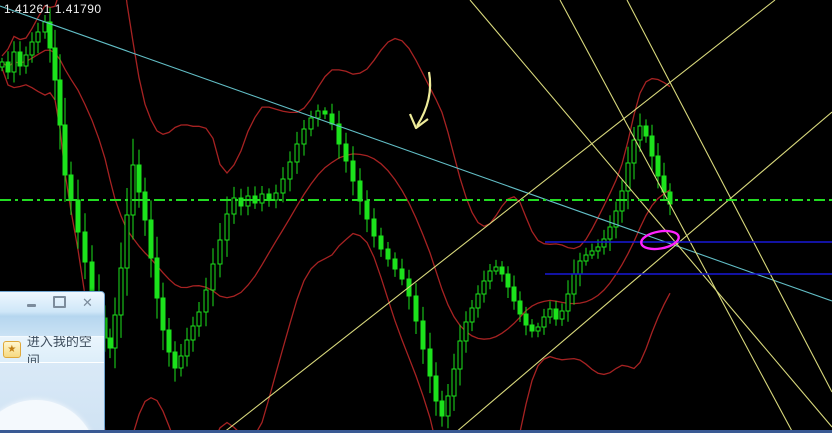 The image size is (832, 433). I want to click on decorative-circle, so click(48, 416).